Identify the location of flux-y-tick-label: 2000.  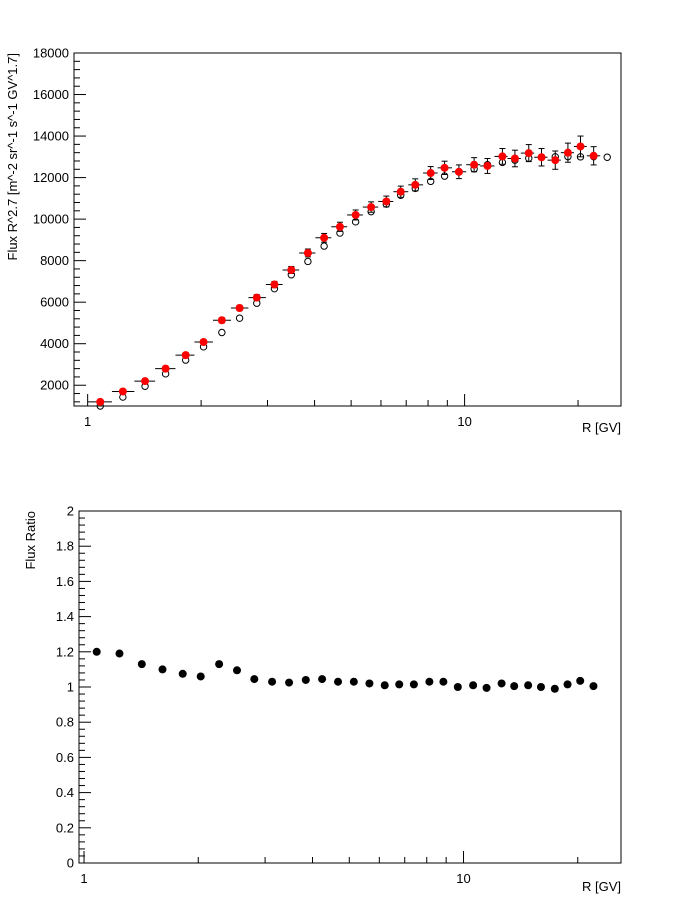
(54, 385).